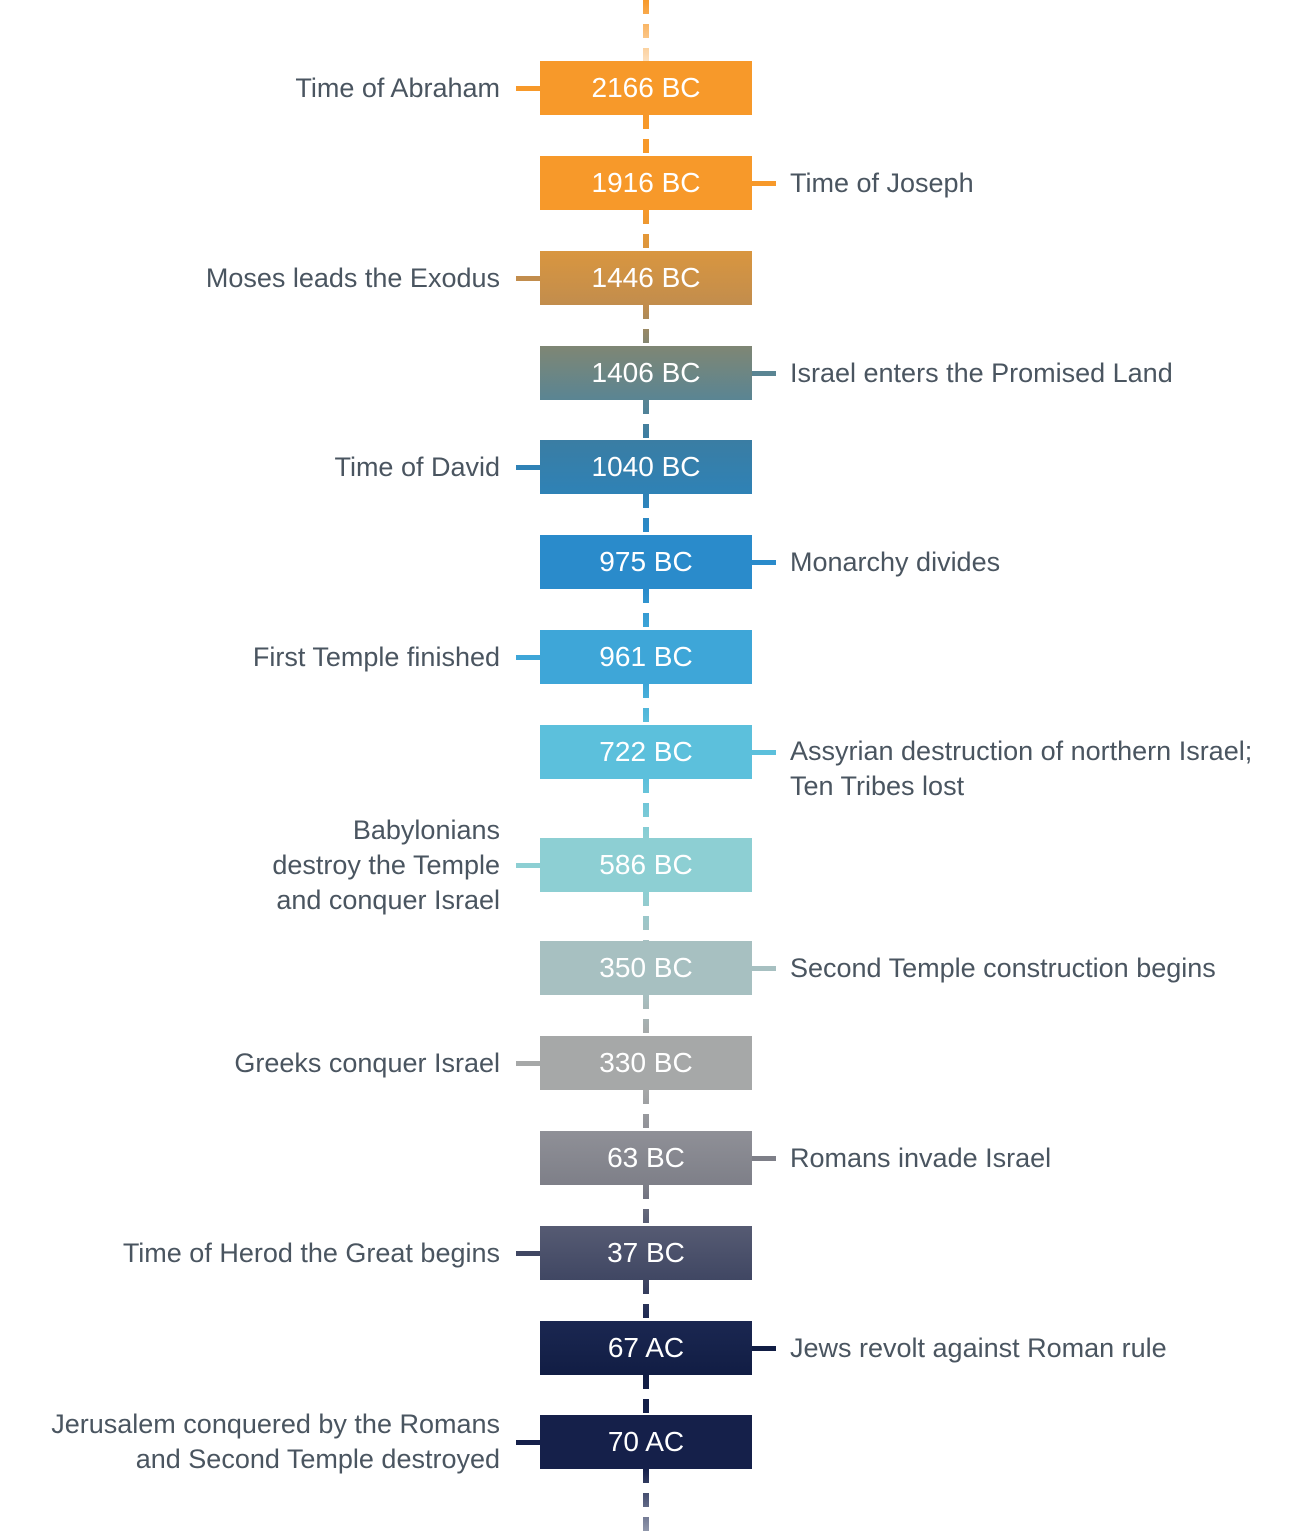 Image resolution: width=1307 pixels, height=1536 pixels. Describe the element at coordinates (978, 1347) in the screenshot. I see `event-label: Jews revolt against Roman rule` at that location.